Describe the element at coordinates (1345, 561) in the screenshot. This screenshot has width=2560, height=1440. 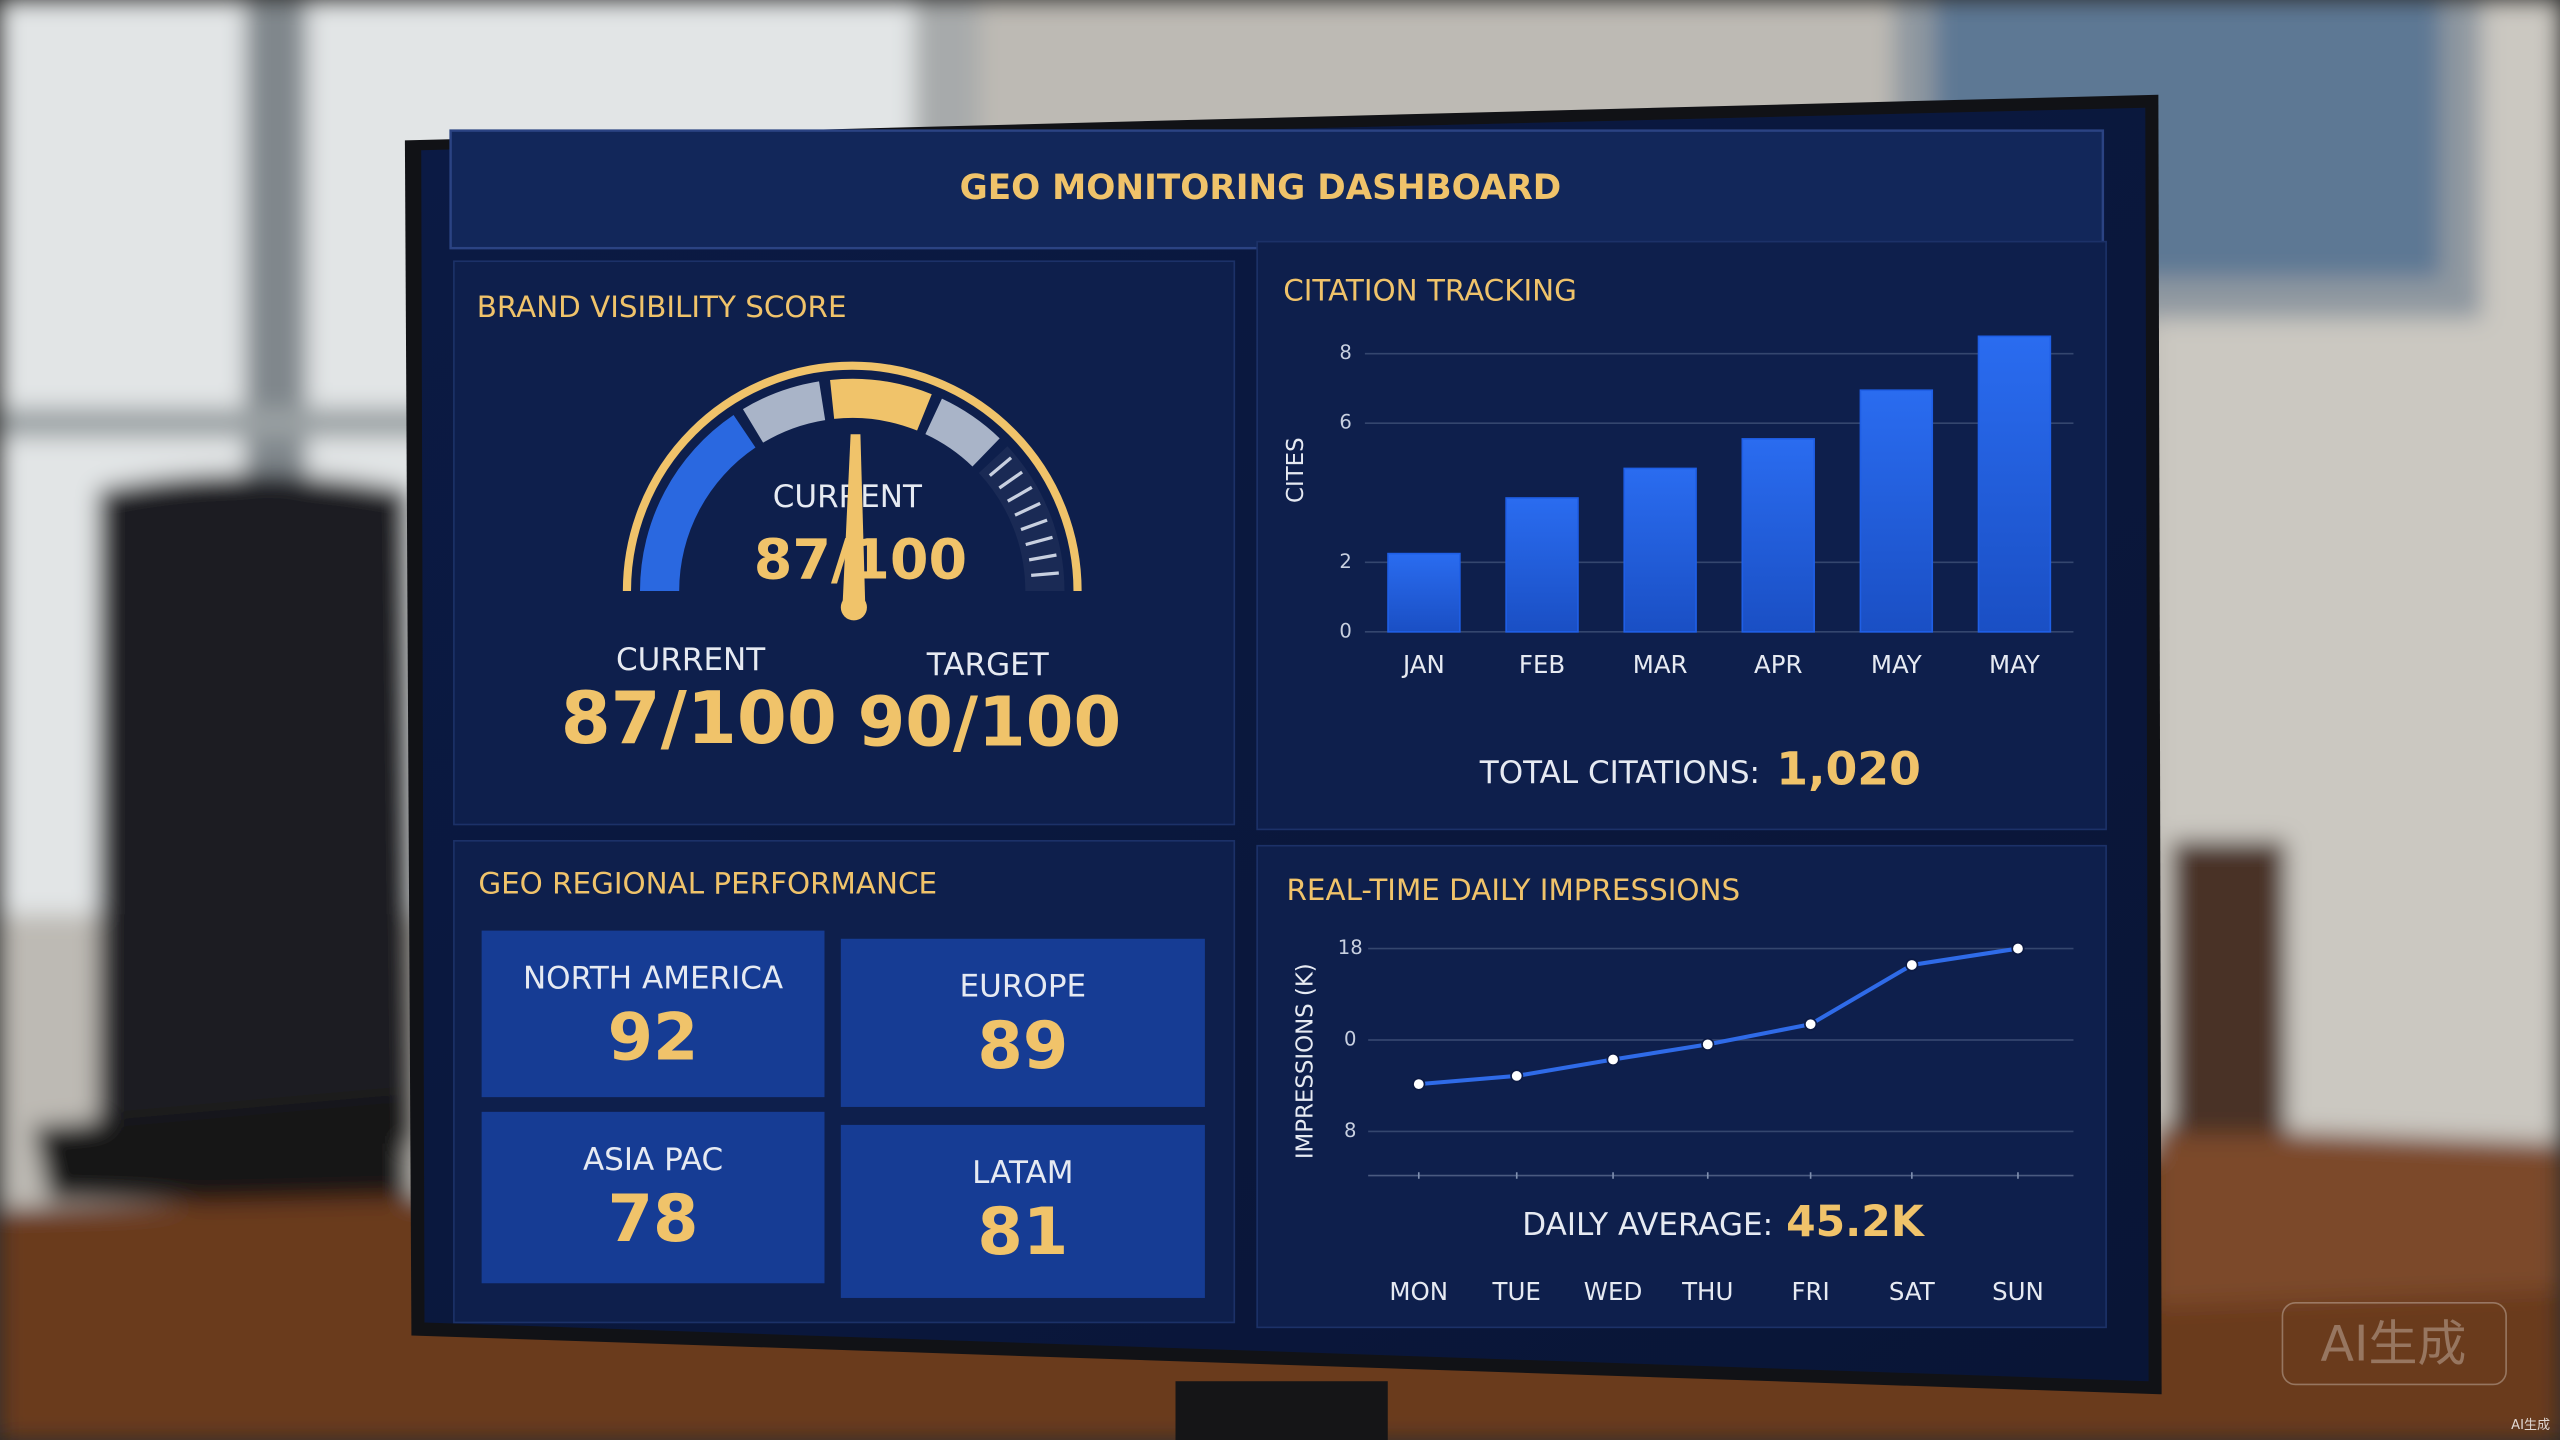
I see `y-tick-label: 2` at that location.